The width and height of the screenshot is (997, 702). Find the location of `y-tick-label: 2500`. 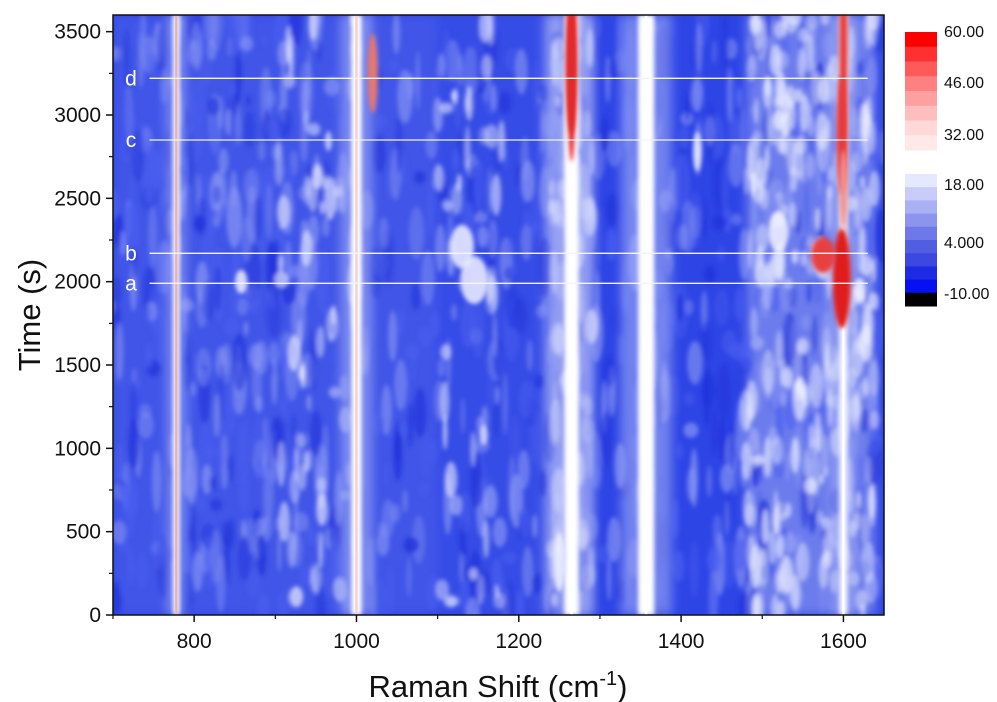

y-tick-label: 2500 is located at coordinates (77, 198).